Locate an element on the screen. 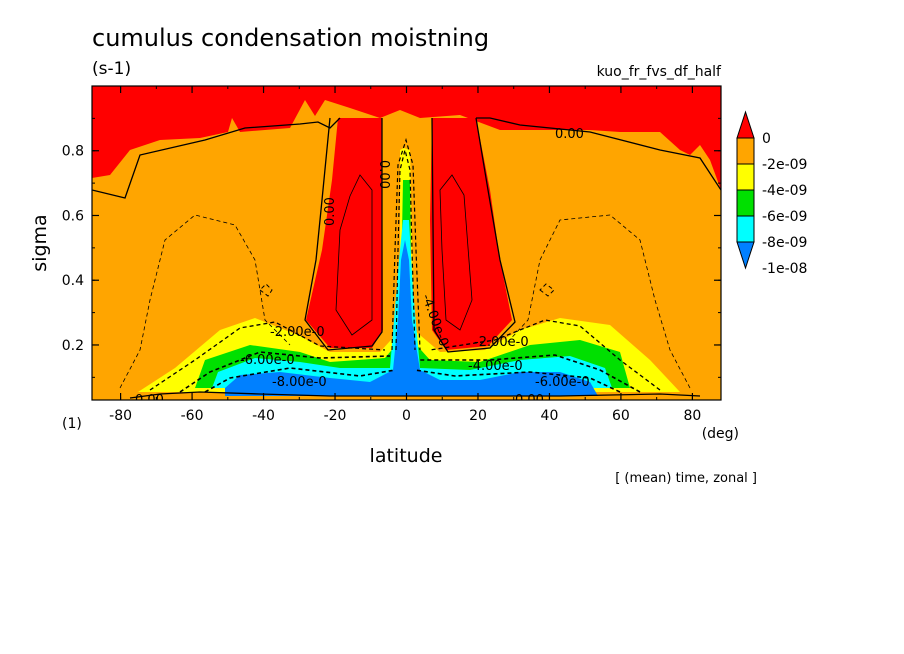  colorbar-label: -8e-09 is located at coordinates (784, 243).